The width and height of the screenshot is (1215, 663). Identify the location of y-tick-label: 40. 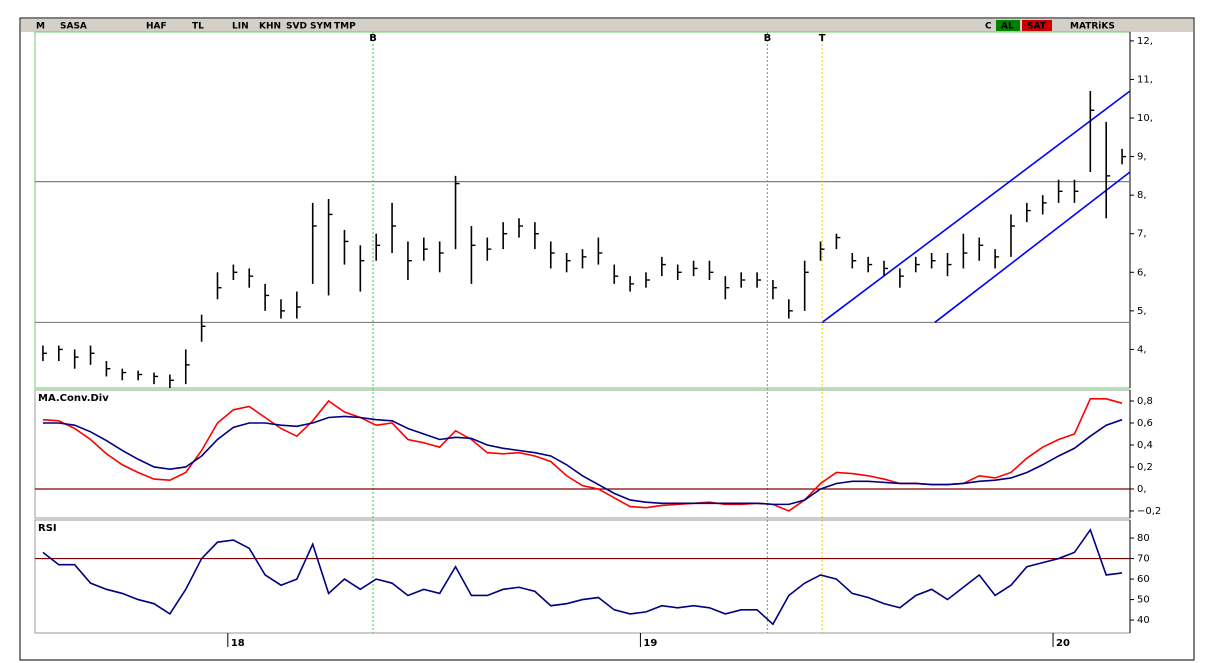
(1143, 620).